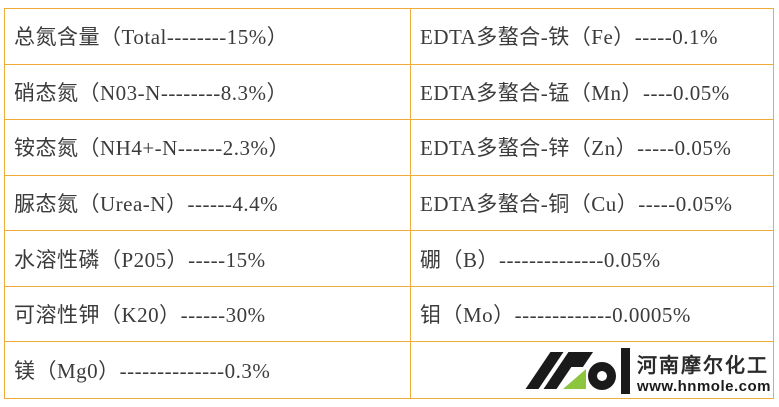 The width and height of the screenshot is (779, 407). What do you see at coordinates (146, 203) in the screenshot?
I see `spec-text: 脲态氮（Urea-N）------4.4%` at bounding box center [146, 203].